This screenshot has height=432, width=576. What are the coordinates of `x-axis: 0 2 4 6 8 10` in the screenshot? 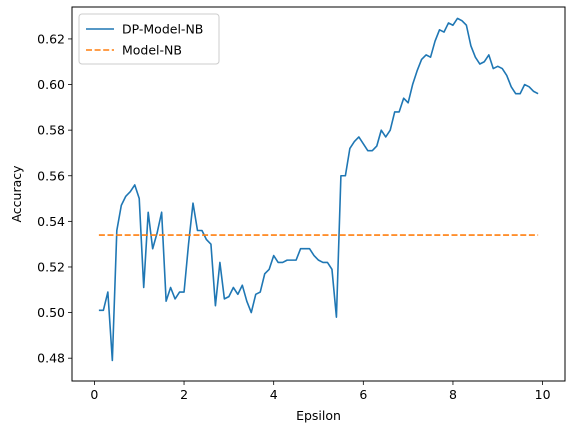 It's located at (320, 391).